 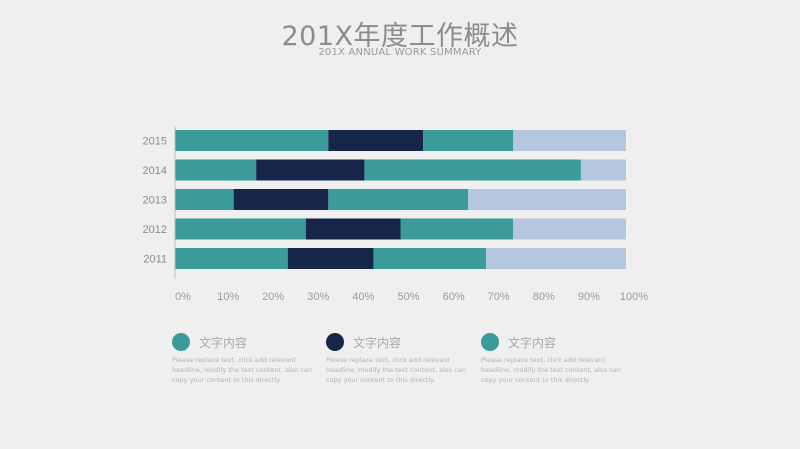 I want to click on y-tick-label-2013: 2013, so click(x=155, y=201).